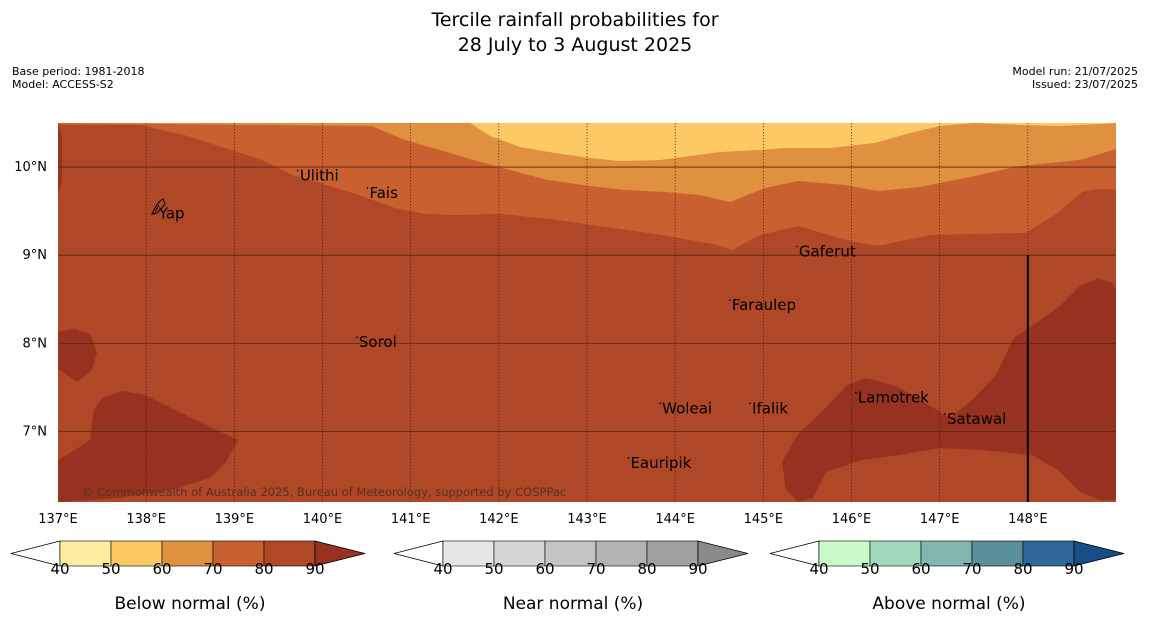 The width and height of the screenshot is (1150, 644). What do you see at coordinates (378, 342) in the screenshot?
I see `place-label: Sorol` at bounding box center [378, 342].